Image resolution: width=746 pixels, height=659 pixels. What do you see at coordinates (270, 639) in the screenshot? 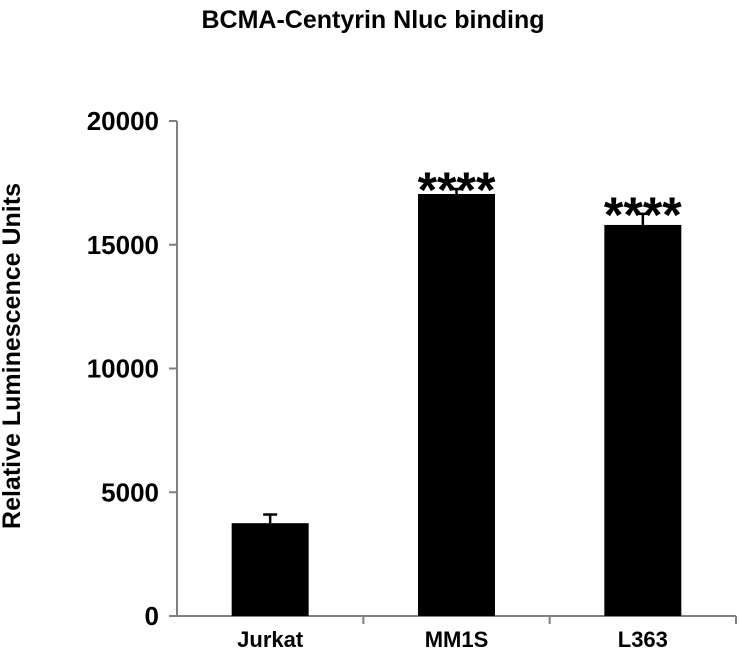
I see `x-tick-label: Jurkat` at bounding box center [270, 639].